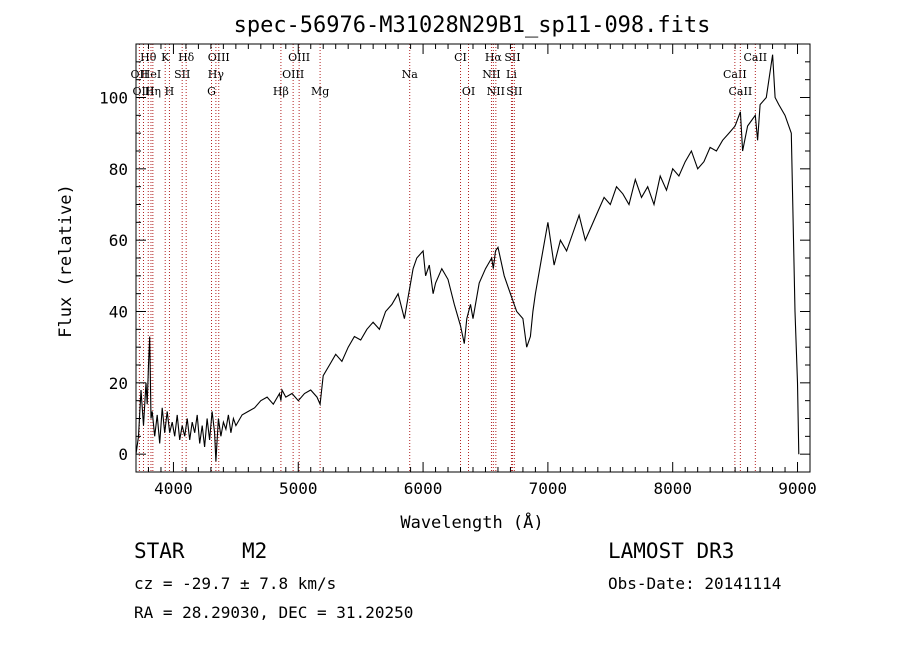  Describe the element at coordinates (216, 74) in the screenshot. I see `spectral-line-label: Hγ` at that location.